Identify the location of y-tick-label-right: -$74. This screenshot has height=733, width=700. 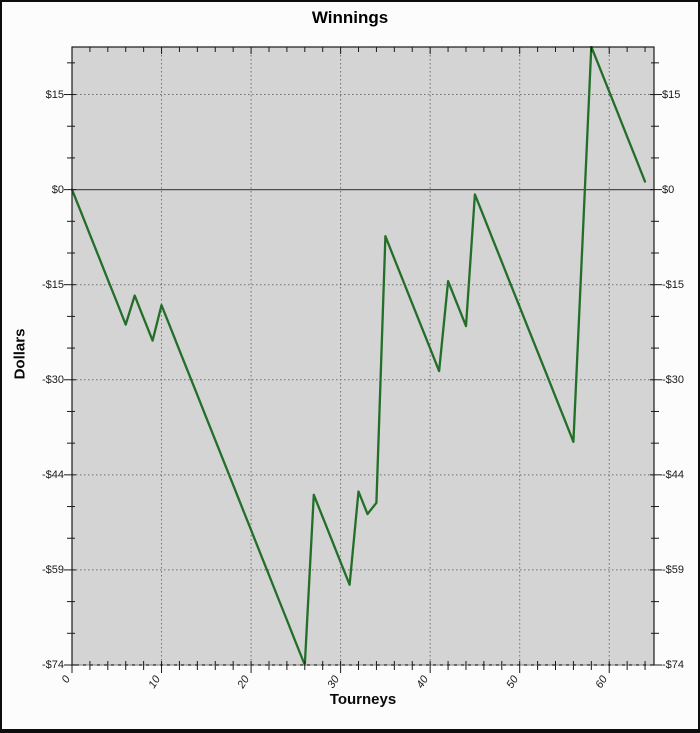
(673, 665).